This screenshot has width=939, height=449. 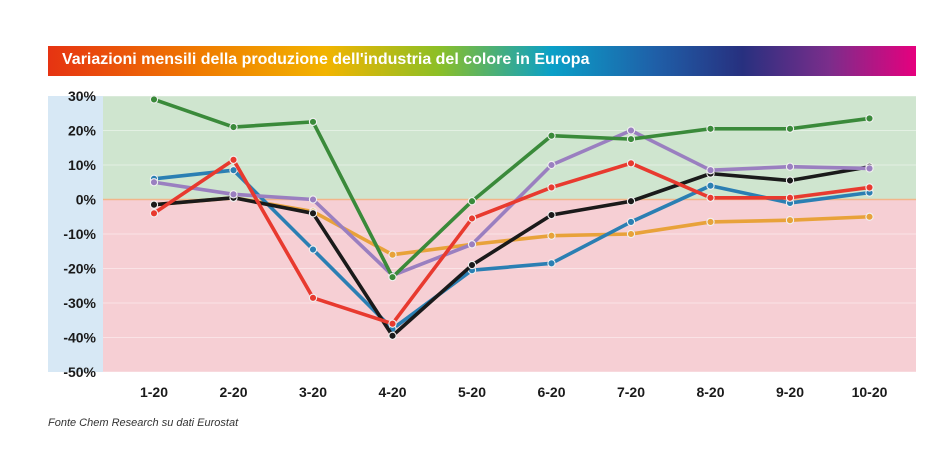 I want to click on x-tick-label: 3-20, so click(x=313, y=392).